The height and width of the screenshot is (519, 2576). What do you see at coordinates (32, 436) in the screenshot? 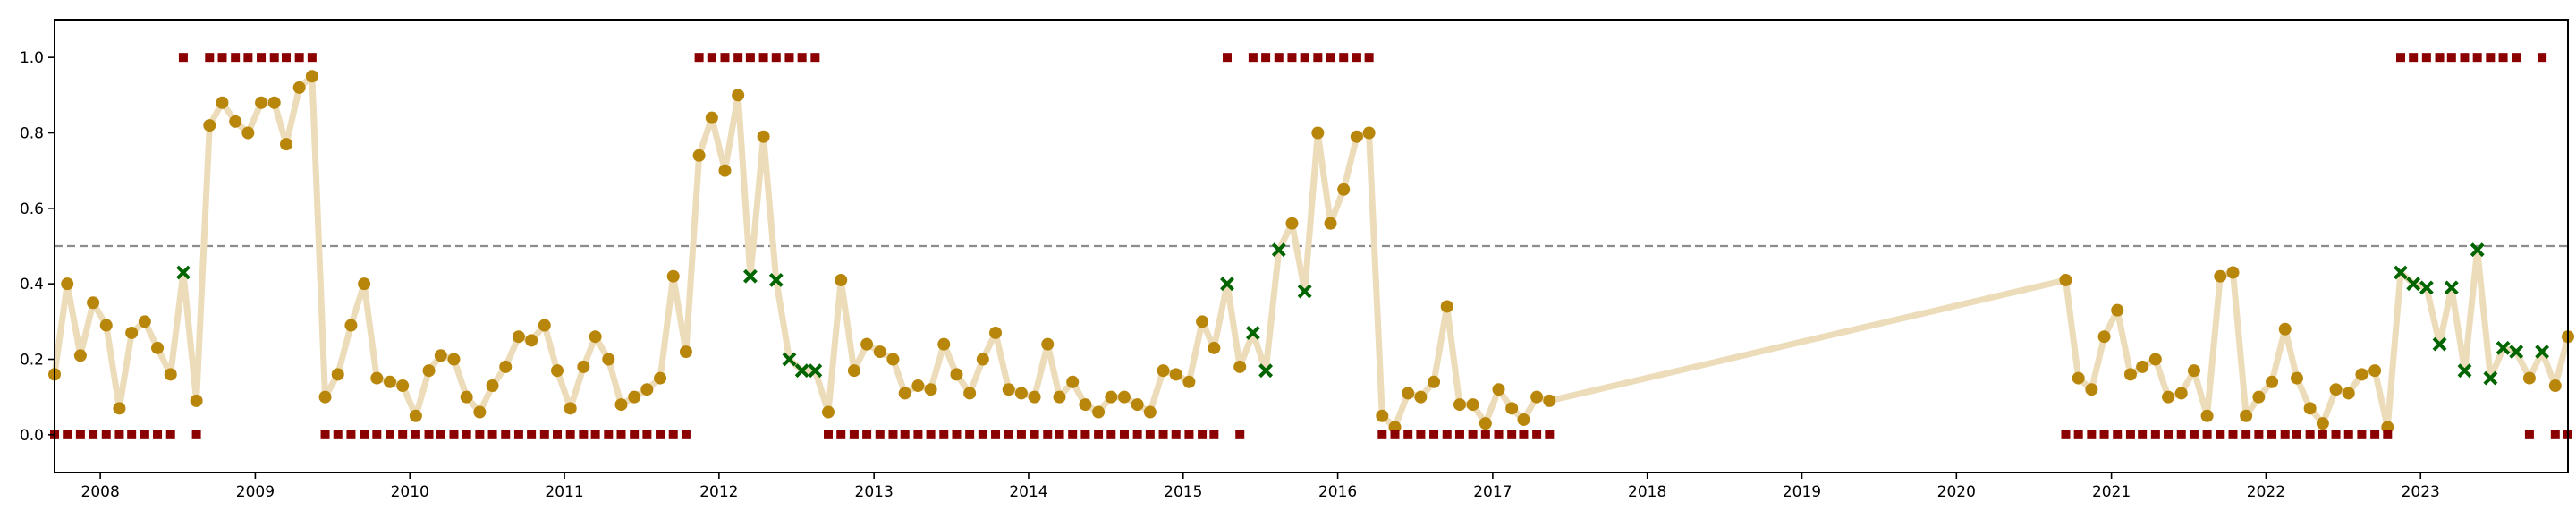
I see `y-tick-label: 0.0` at bounding box center [32, 436].